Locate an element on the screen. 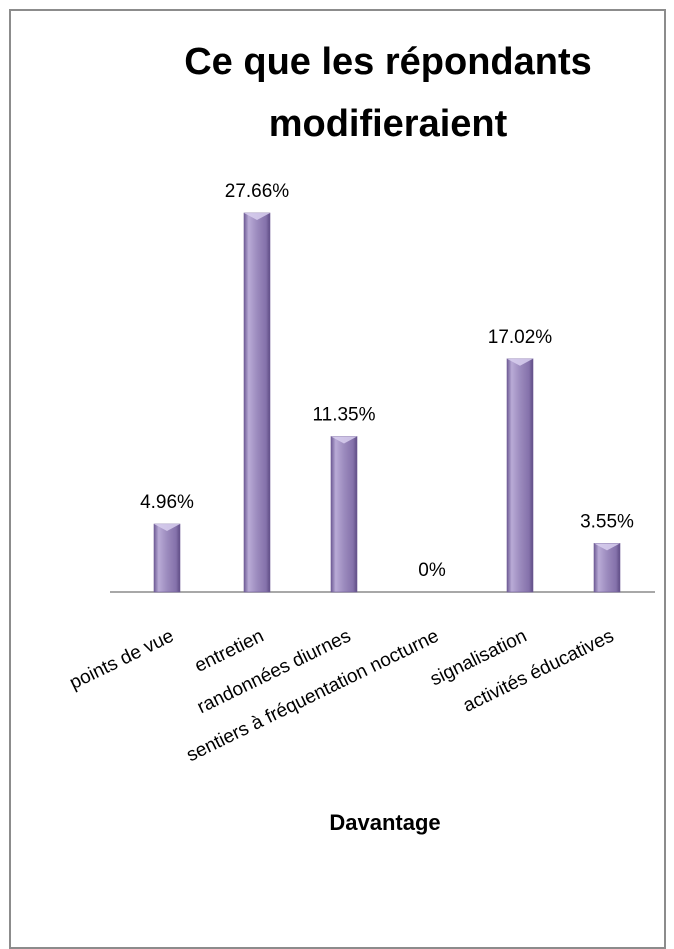 The height and width of the screenshot is (949, 674). data-label-3: 0% is located at coordinates (432, 570).